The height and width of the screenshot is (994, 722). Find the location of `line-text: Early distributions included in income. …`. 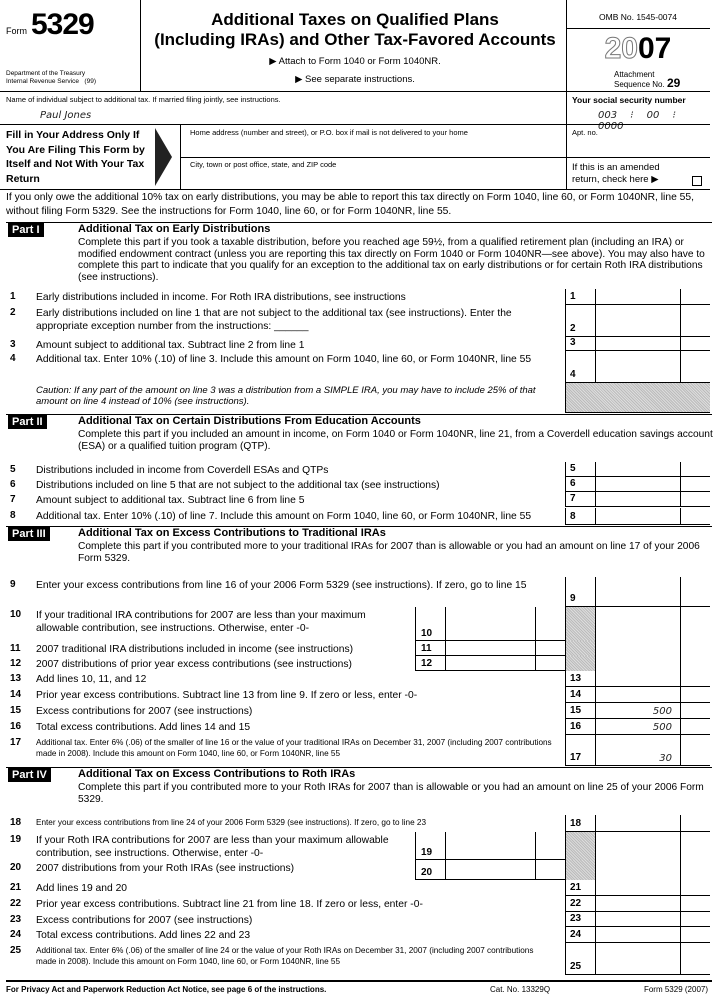

line-text: Early distributions included in income. … is located at coordinates (221, 297).